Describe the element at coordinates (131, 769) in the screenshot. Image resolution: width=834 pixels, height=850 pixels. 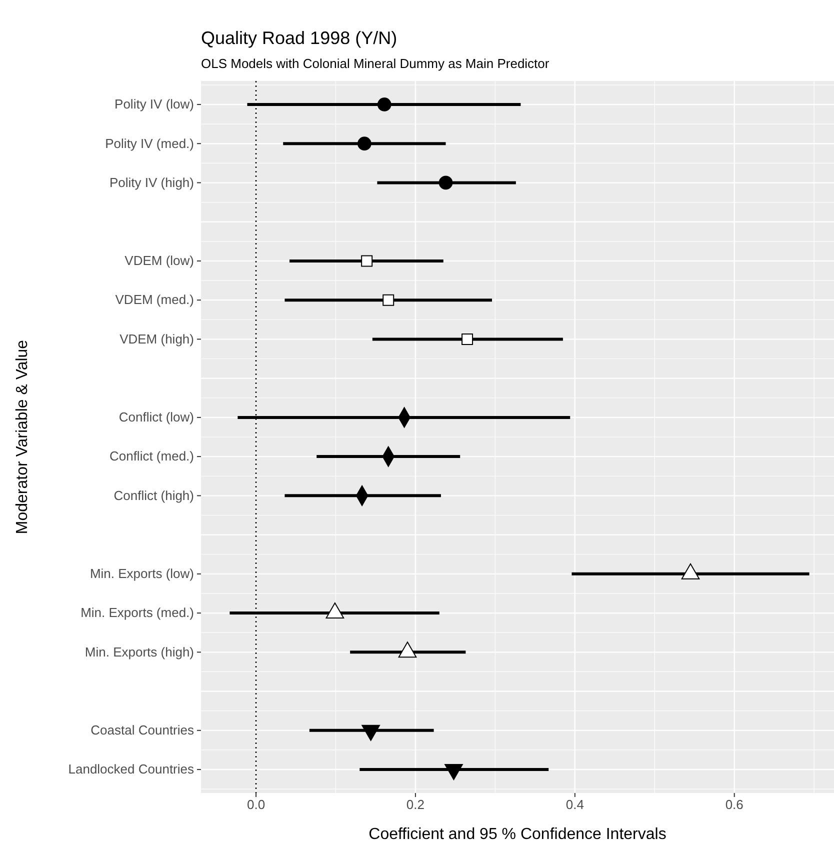
I see `y-tick-label: Landlocked Countries` at that location.